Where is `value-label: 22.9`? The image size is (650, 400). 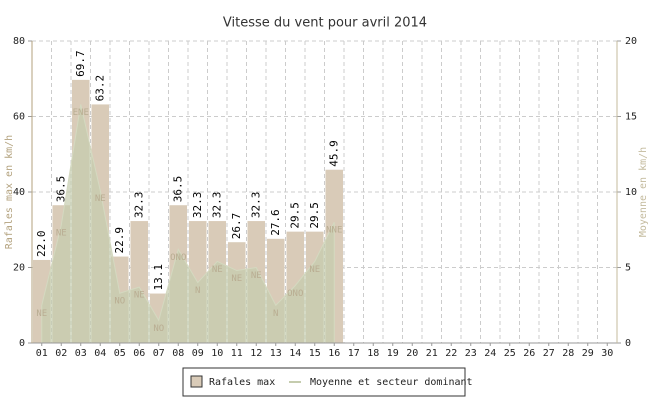 value-label: 22.9 is located at coordinates (119, 240).